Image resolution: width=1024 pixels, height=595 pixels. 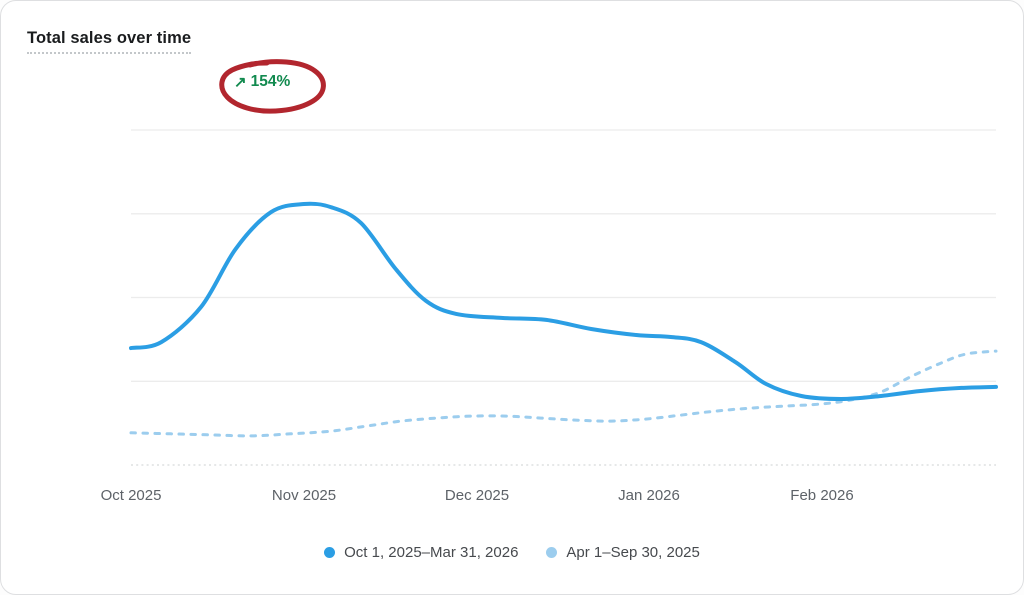 What do you see at coordinates (477, 495) in the screenshot?
I see `x-tick-dec-2025: Dec 2025` at bounding box center [477, 495].